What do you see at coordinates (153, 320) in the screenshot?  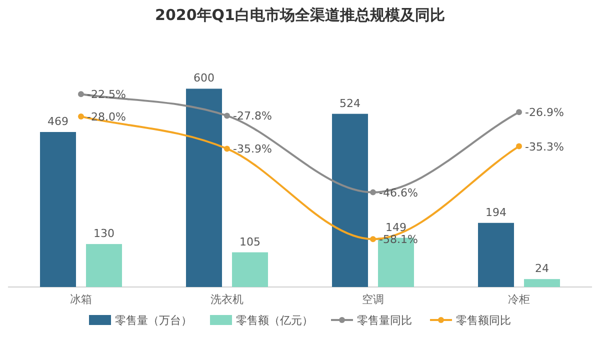 I see `legend-label: 零售量（万台）` at bounding box center [153, 320].